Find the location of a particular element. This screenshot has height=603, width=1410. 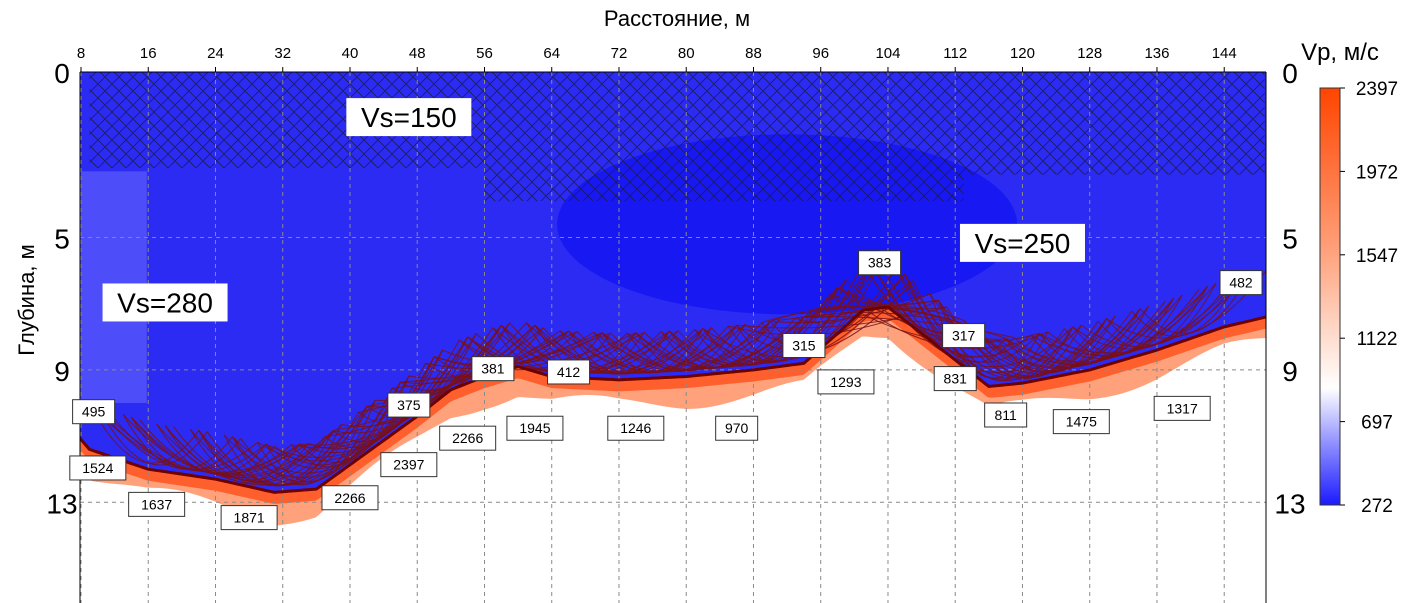

velocity-label: 1246 is located at coordinates (636, 428).